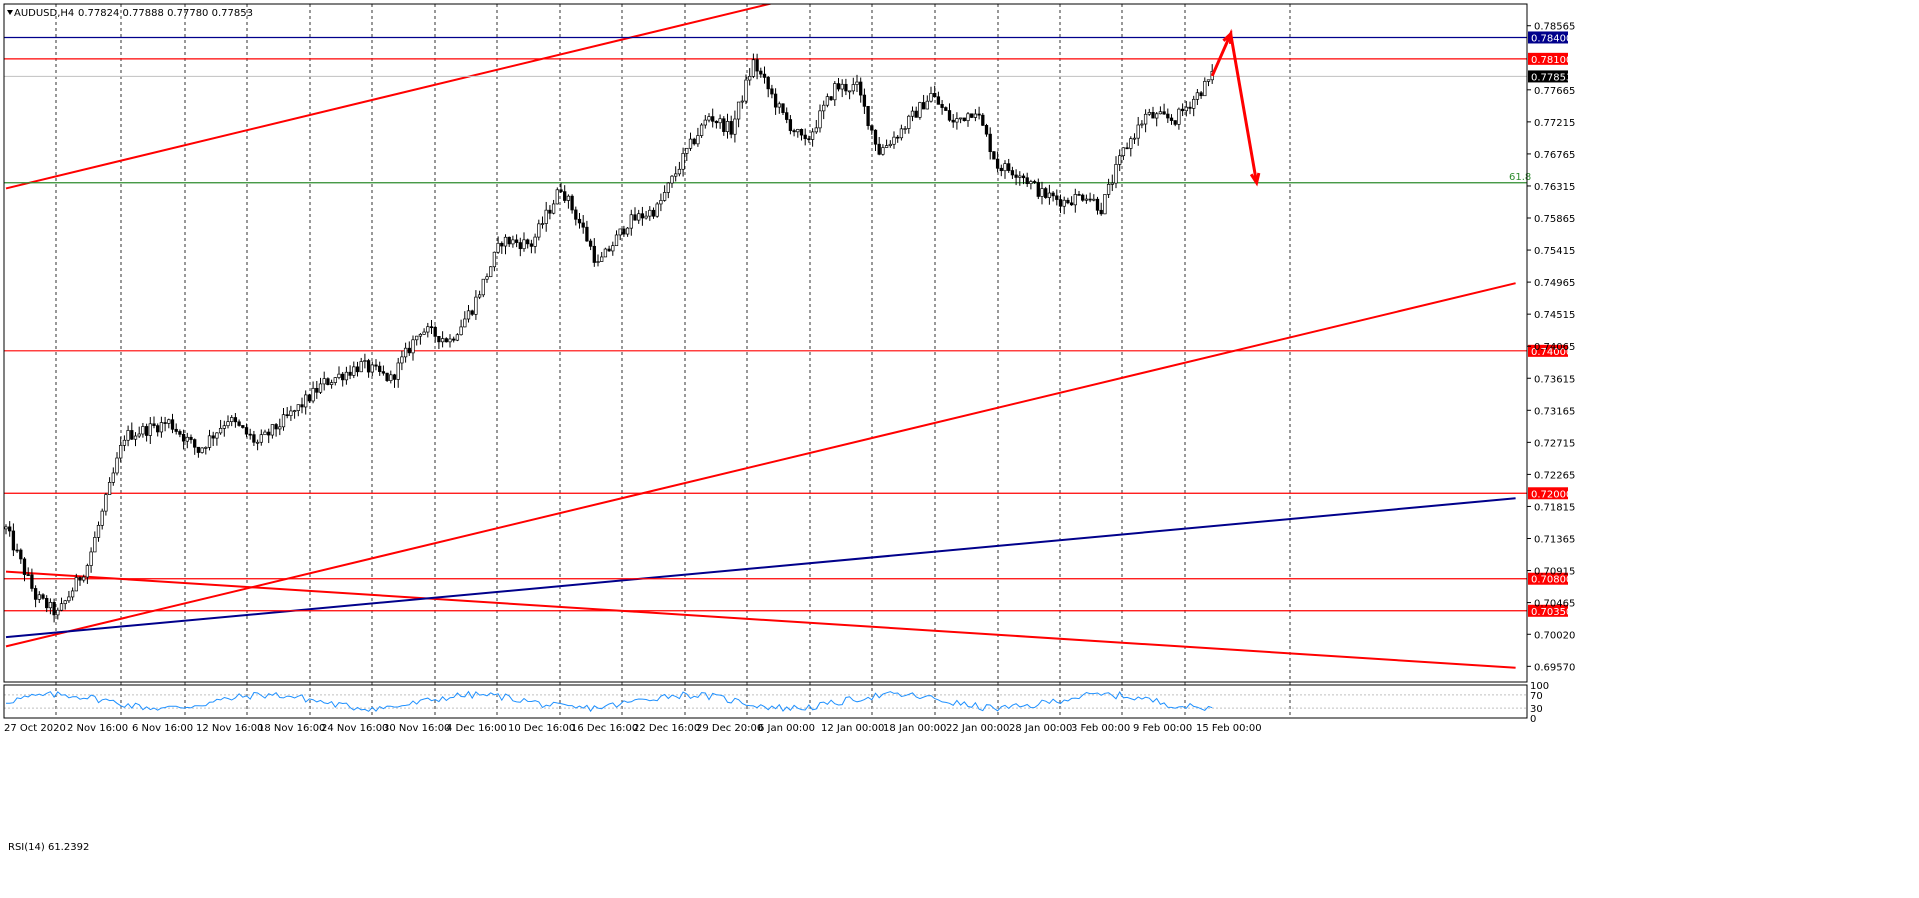  Describe the element at coordinates (48, 847) in the screenshot. I see `rsi-label: RSI(14) 61.2392` at that location.